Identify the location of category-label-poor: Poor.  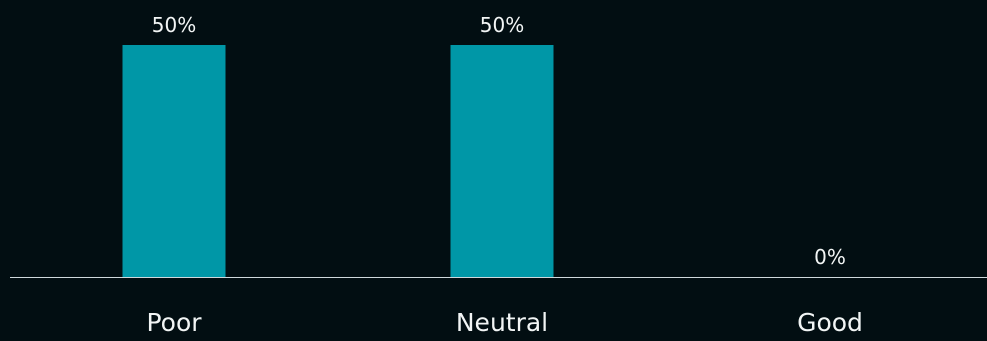
(174, 322).